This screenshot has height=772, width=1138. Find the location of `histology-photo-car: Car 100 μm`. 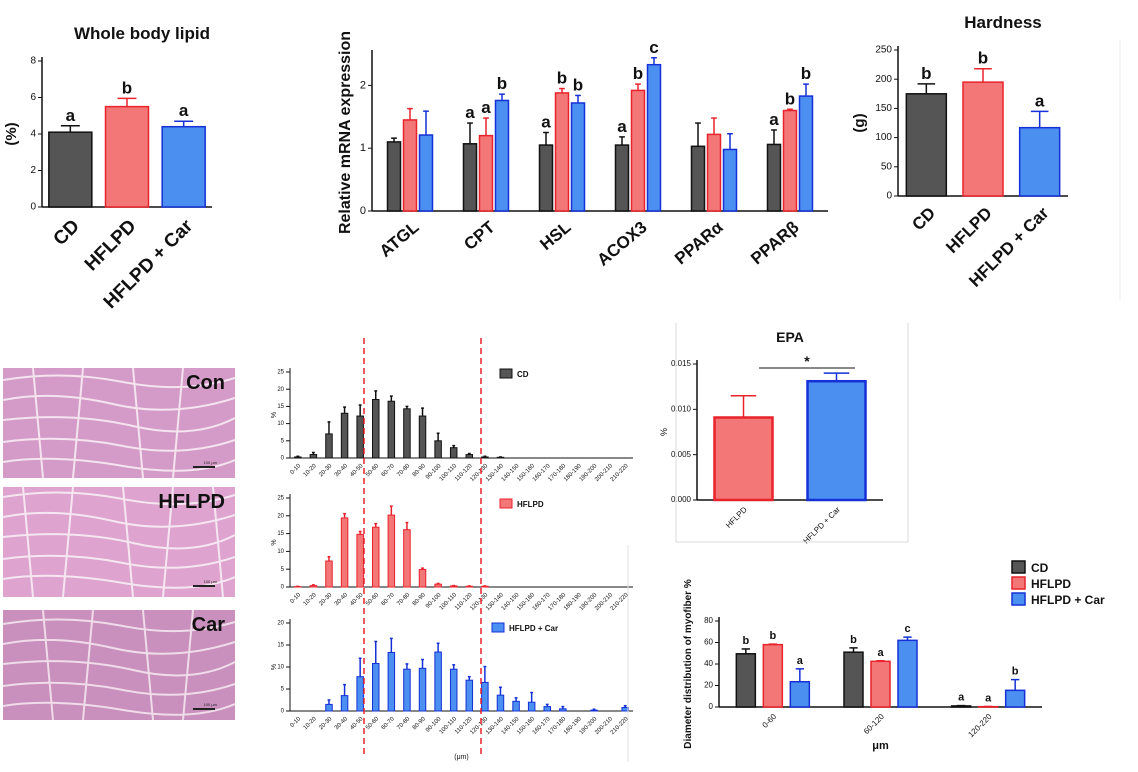

histology-photo-car: Car 100 μm is located at coordinates (119, 665).